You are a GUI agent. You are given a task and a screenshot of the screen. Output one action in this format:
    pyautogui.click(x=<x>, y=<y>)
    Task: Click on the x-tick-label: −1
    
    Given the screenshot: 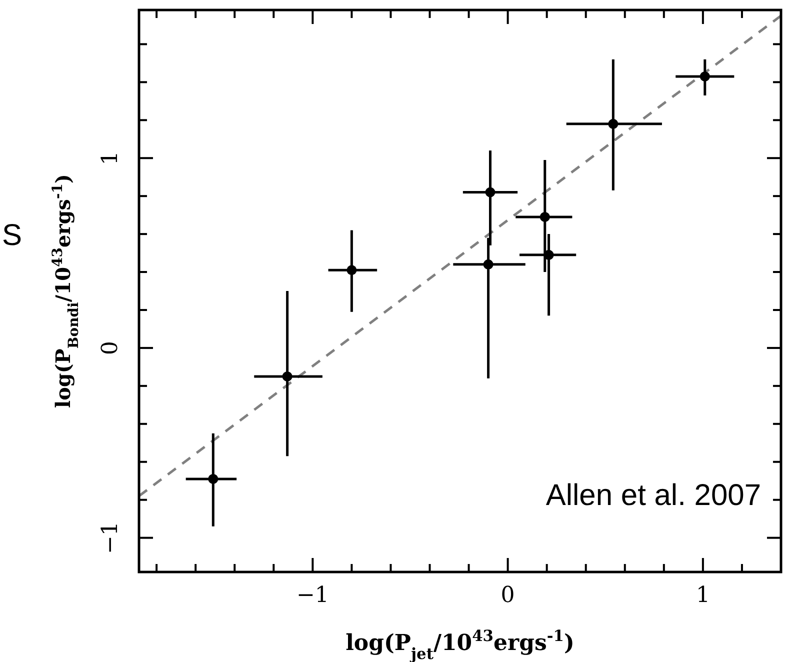 What is the action you would take?
    pyautogui.click(x=312, y=595)
    